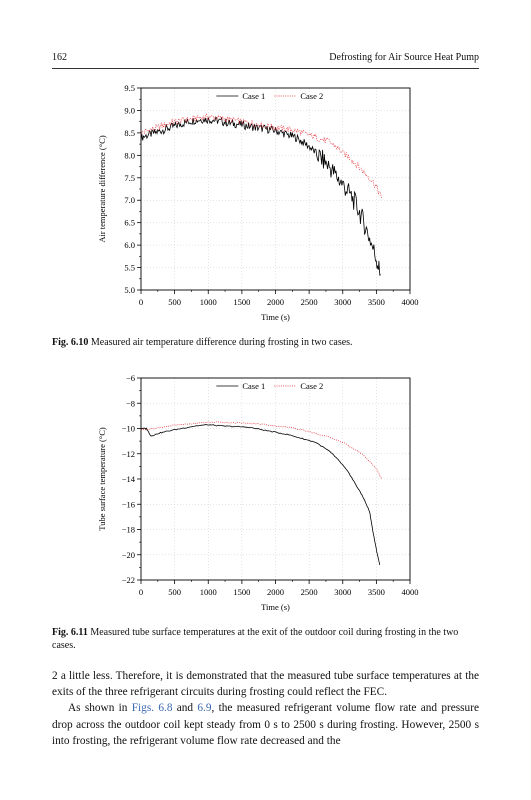 The height and width of the screenshot is (800, 531). I want to click on y-tick-label: 5.0, so click(129, 290).